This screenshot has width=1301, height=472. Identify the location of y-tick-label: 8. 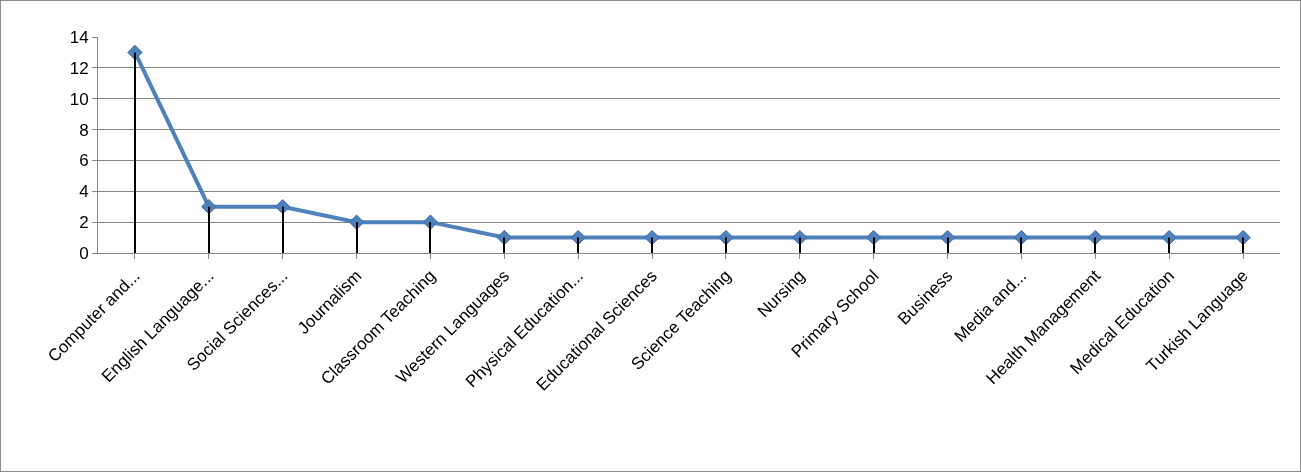
(84, 130).